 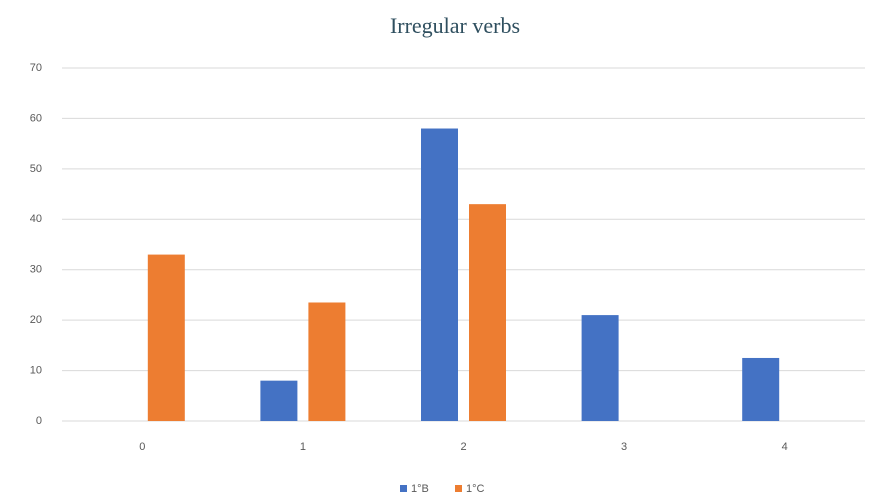 What do you see at coordinates (36, 169) in the screenshot?
I see `y-tick-label: 50` at bounding box center [36, 169].